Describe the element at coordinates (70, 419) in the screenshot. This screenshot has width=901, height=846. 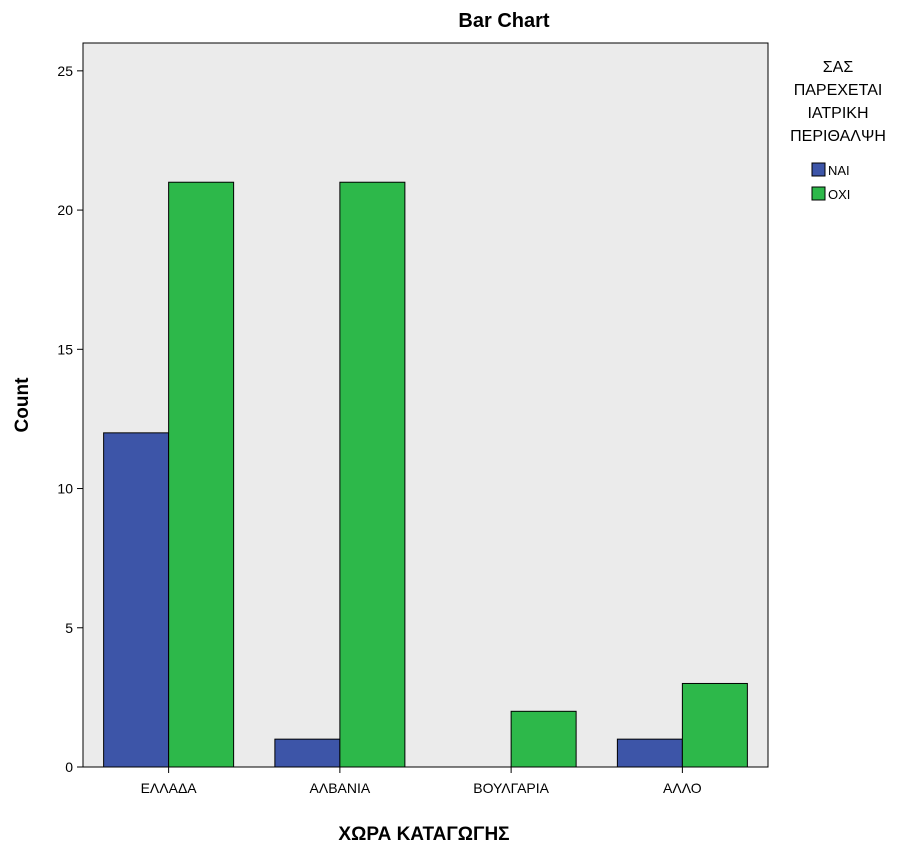
I see `y-axis: 0 5 10 15 20 25` at that location.